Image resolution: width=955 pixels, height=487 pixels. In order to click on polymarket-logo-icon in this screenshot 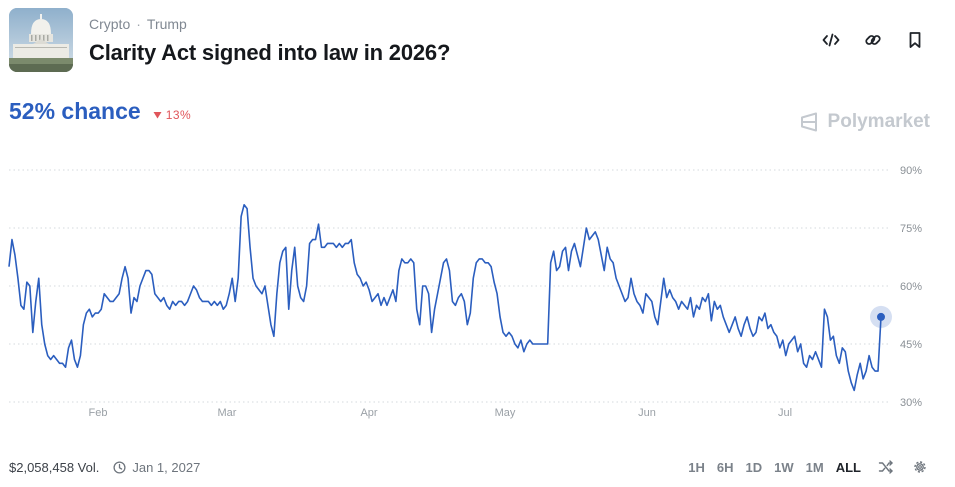, I will do `click(808, 122)`.